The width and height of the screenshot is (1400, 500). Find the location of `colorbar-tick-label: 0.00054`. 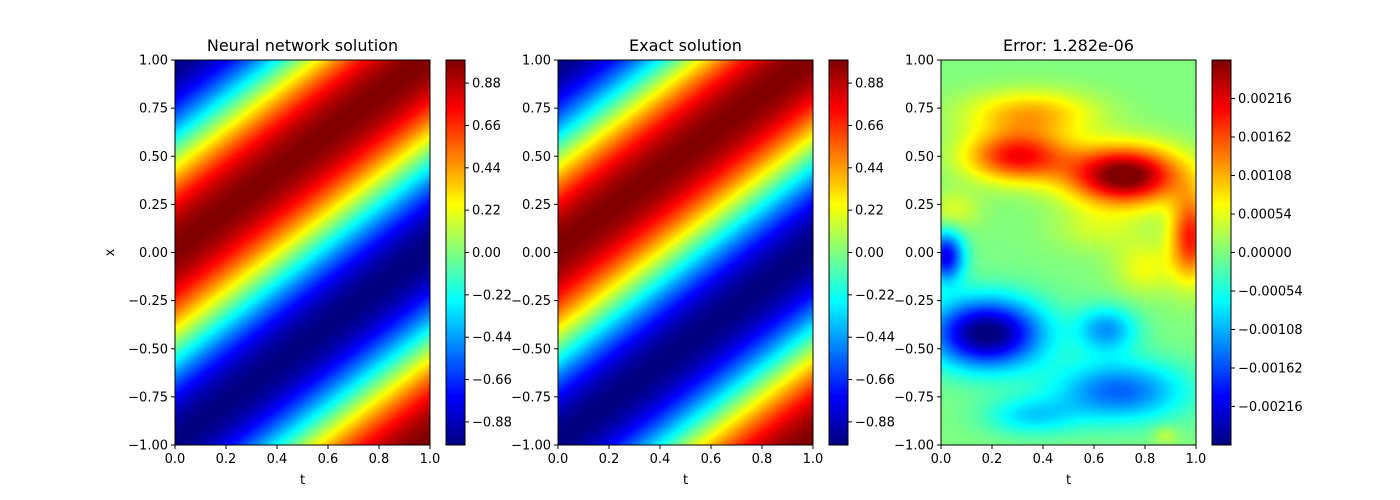

colorbar-tick-label: 0.00054 is located at coordinates (1265, 215).